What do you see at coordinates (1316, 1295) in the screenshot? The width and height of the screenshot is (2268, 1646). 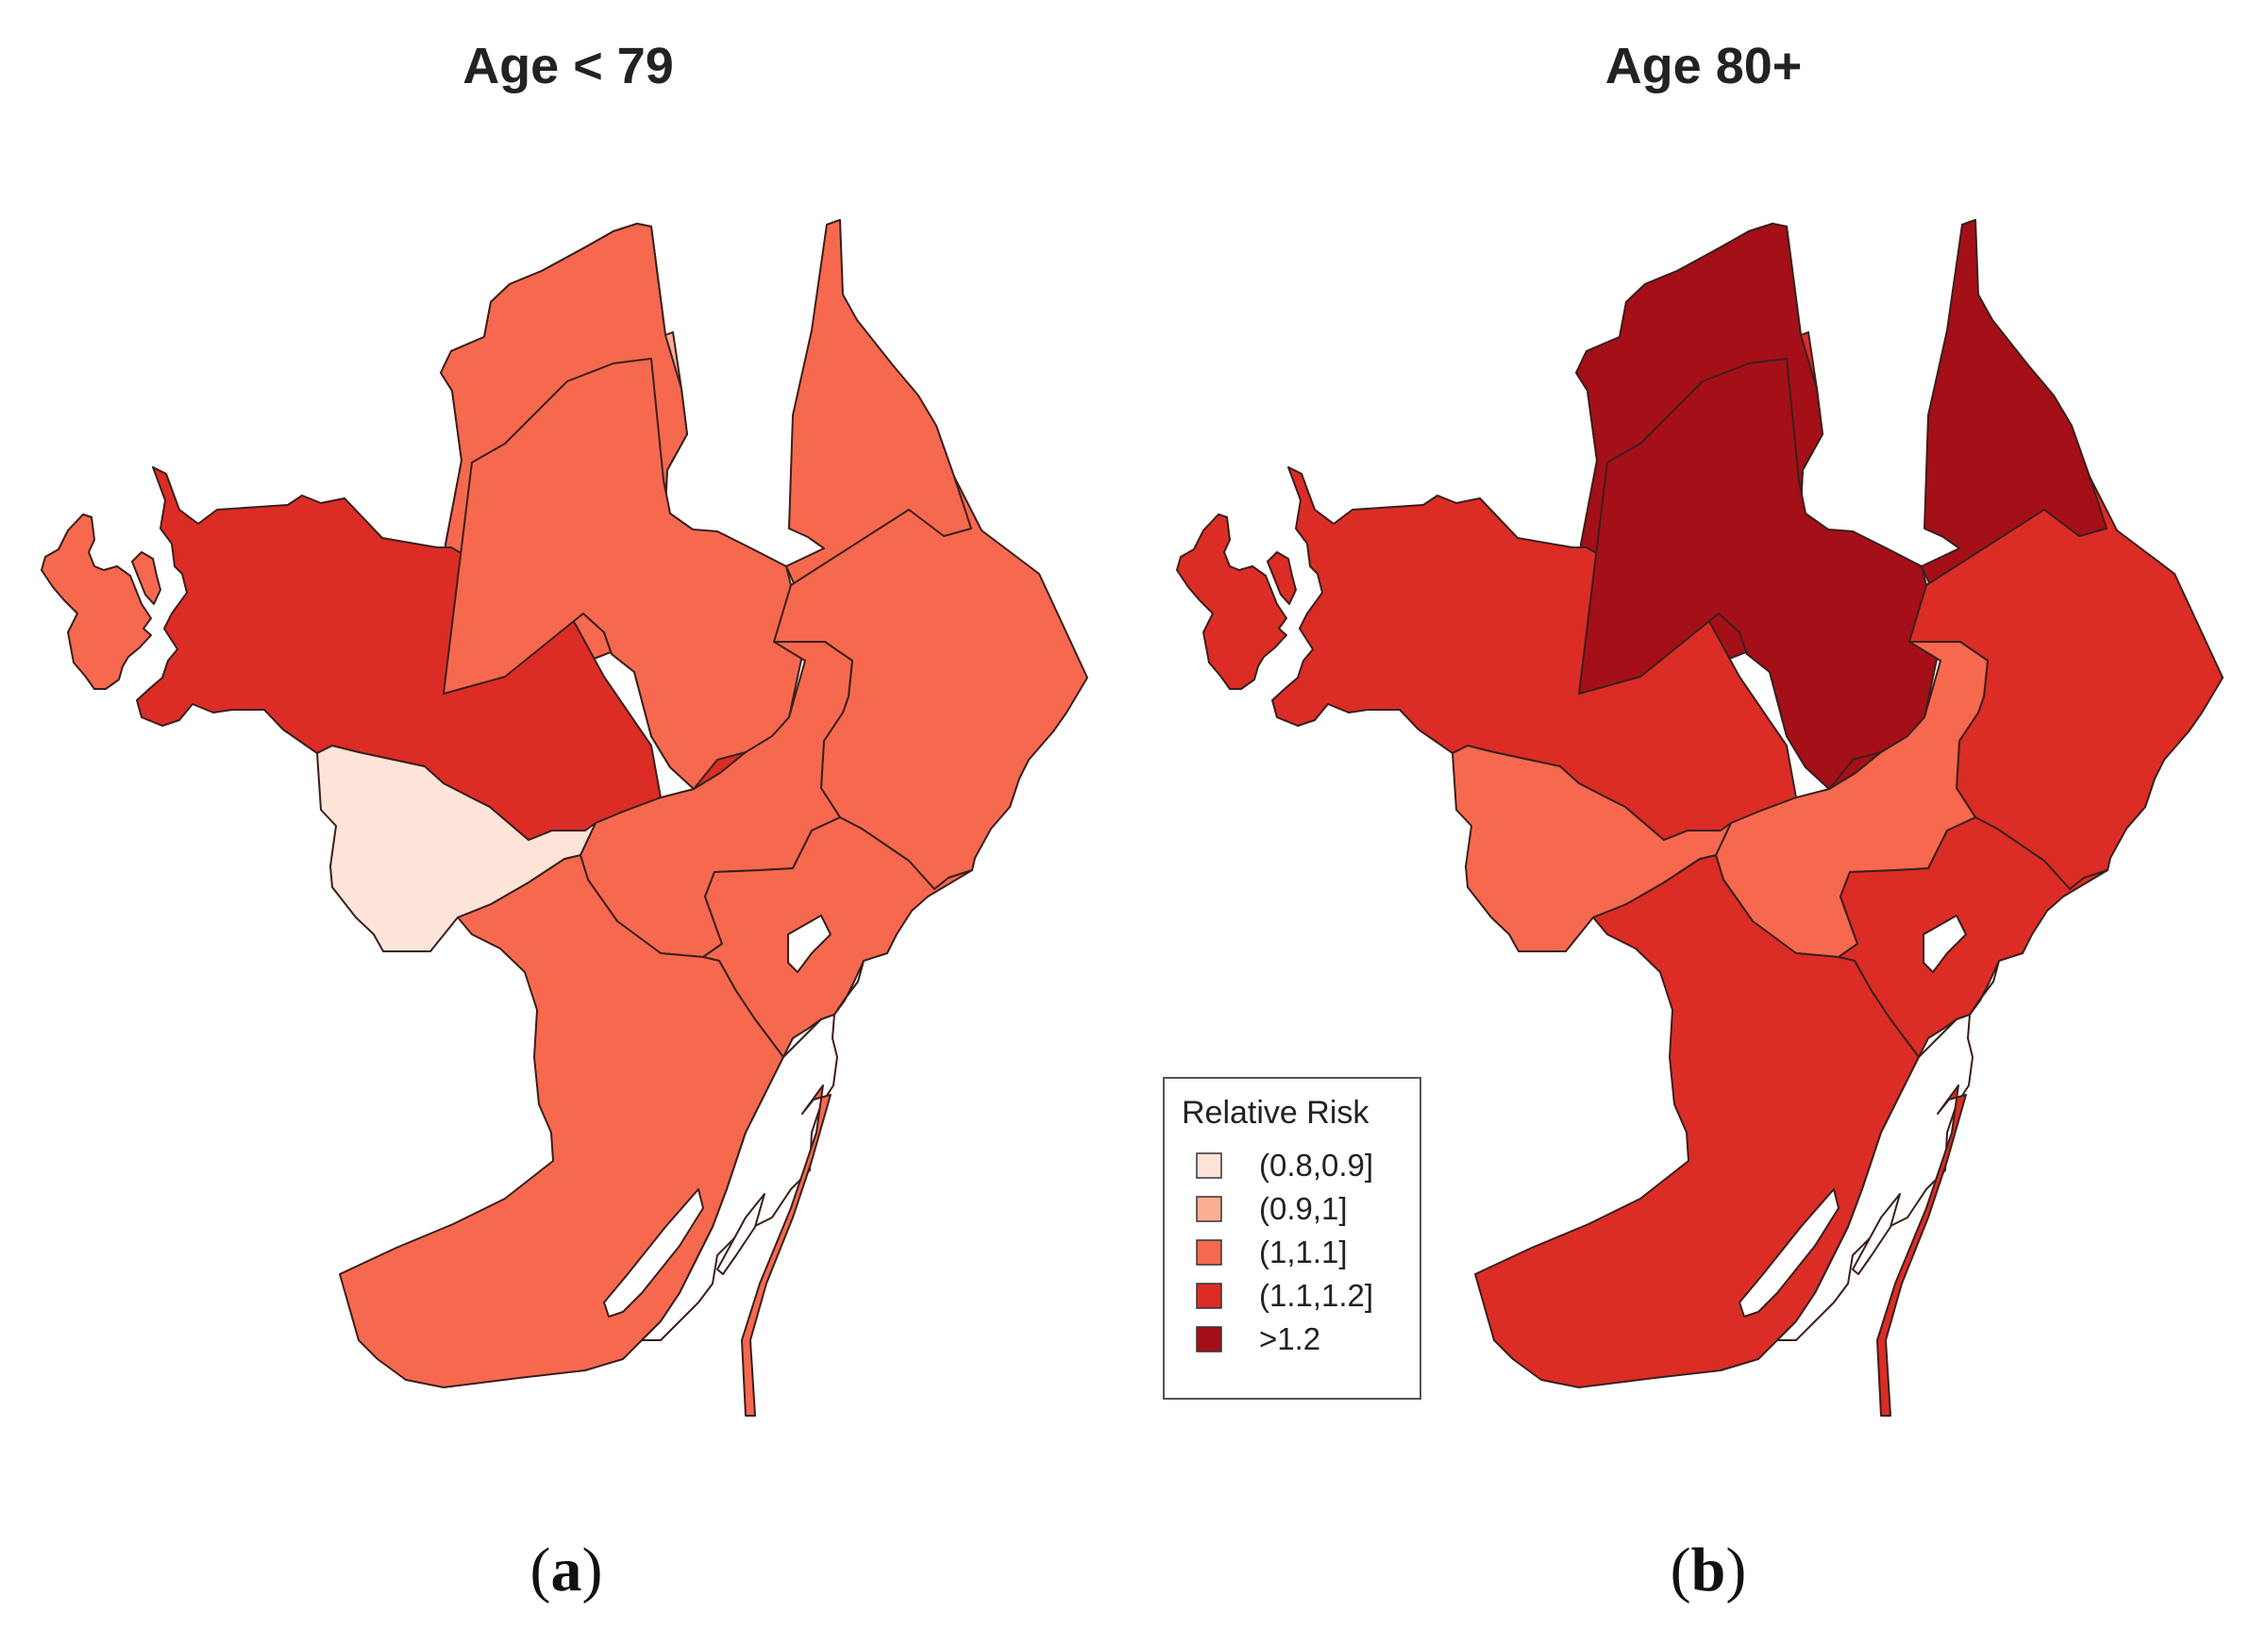 I see `legend-label: (1.1,1.2]` at bounding box center [1316, 1295].